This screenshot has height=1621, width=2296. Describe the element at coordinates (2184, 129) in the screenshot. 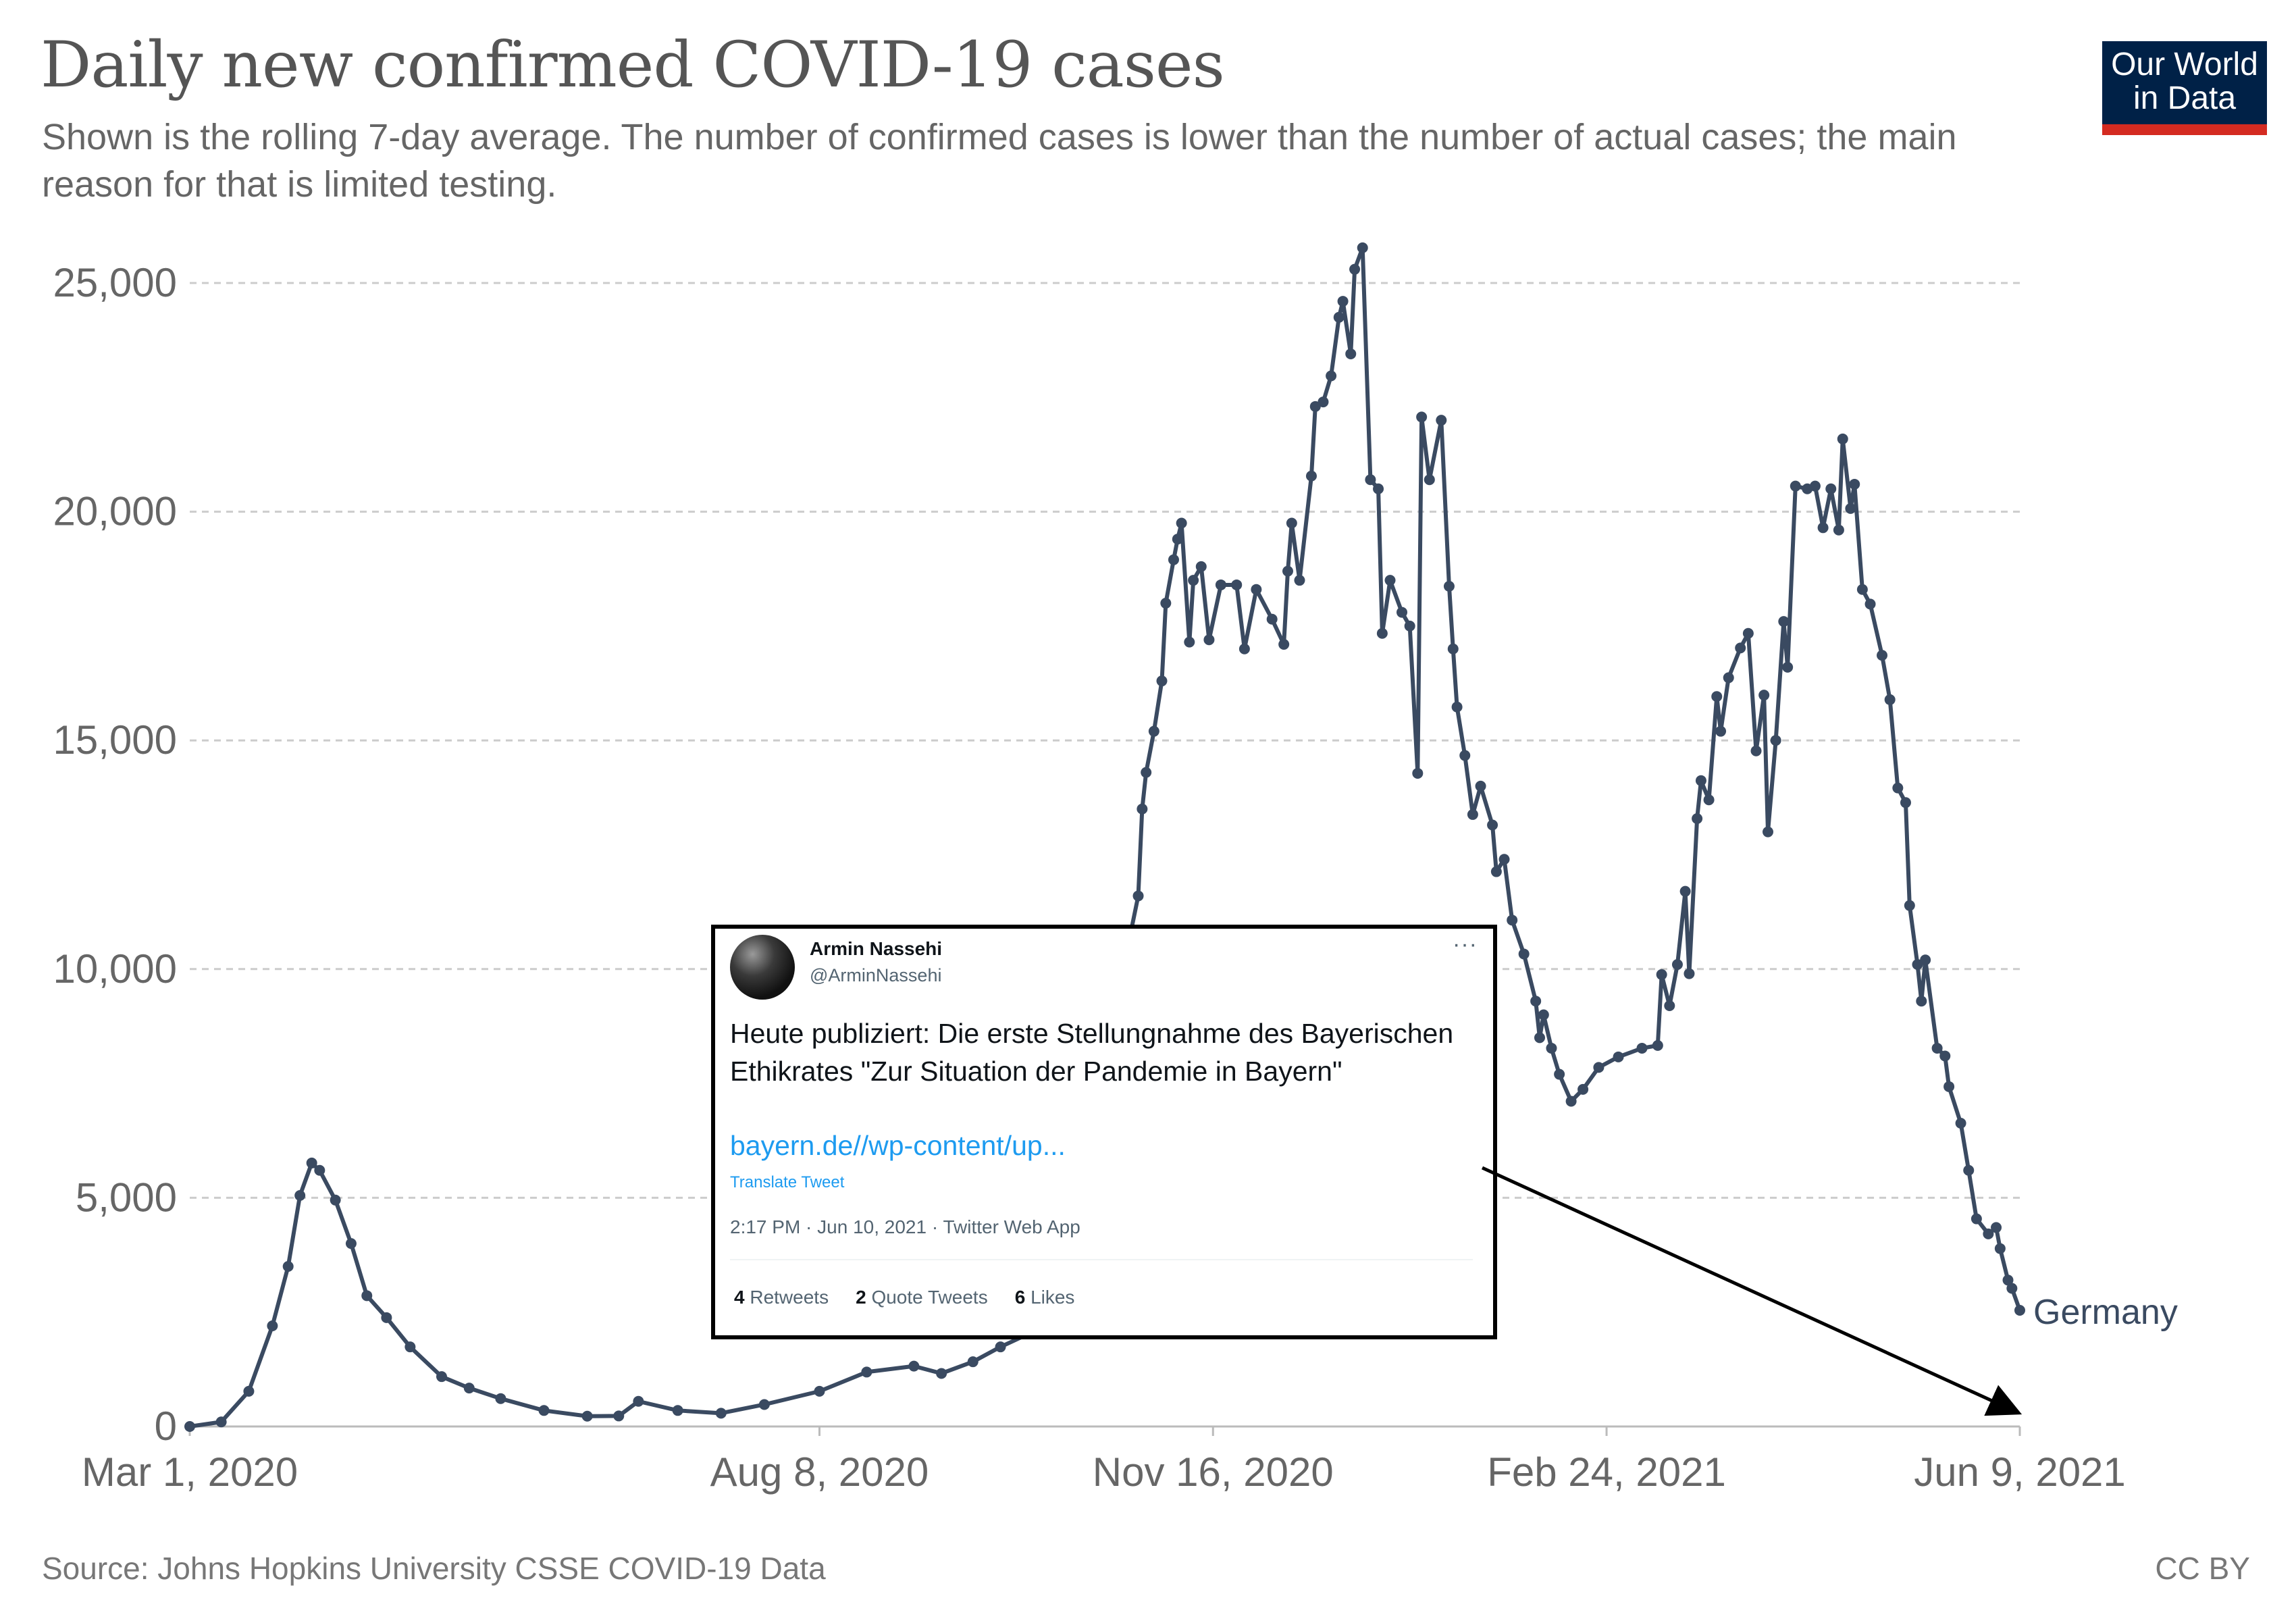

I see `logo-accent-bar` at that location.